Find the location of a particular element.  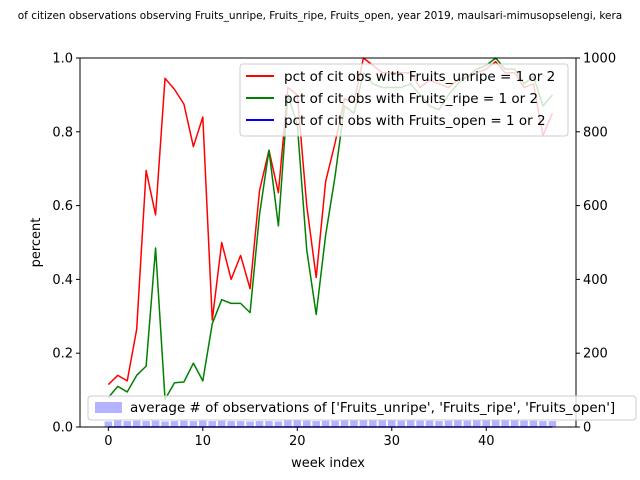

x-tick-label: 20 is located at coordinates (297, 441).